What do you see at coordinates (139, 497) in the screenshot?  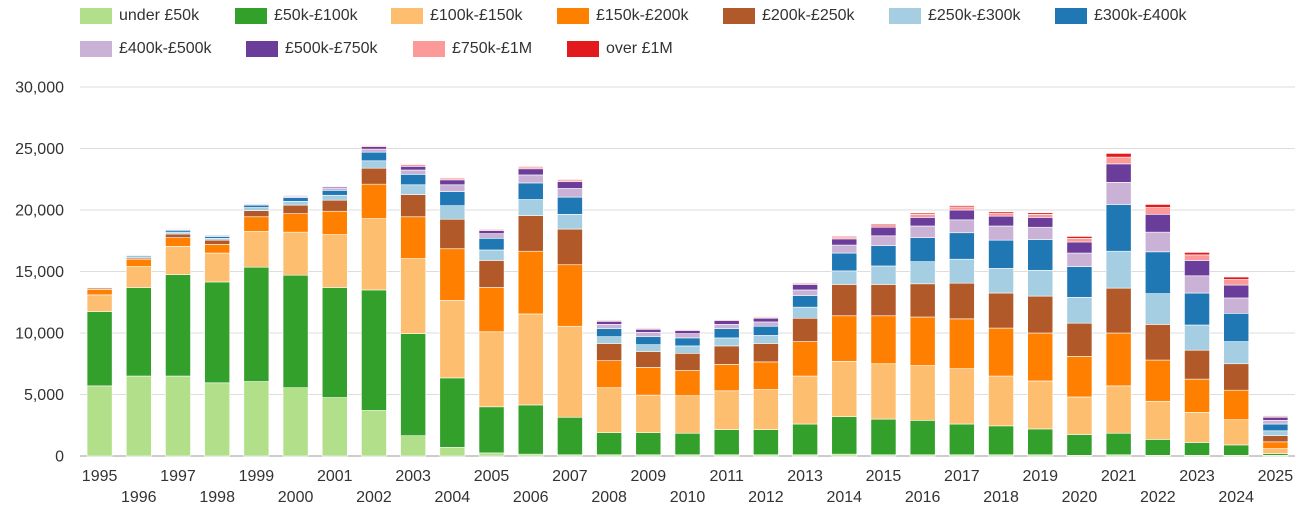 I see `x-tick-label: 1996` at bounding box center [139, 497].